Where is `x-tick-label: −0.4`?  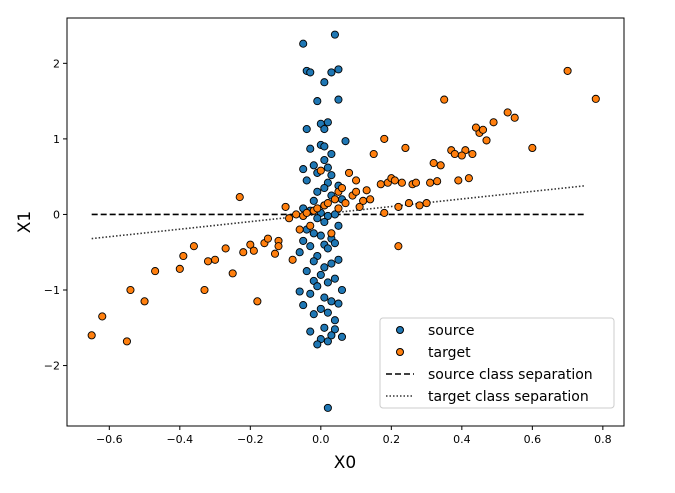
x-tick-label: −0.4 is located at coordinates (179, 439).